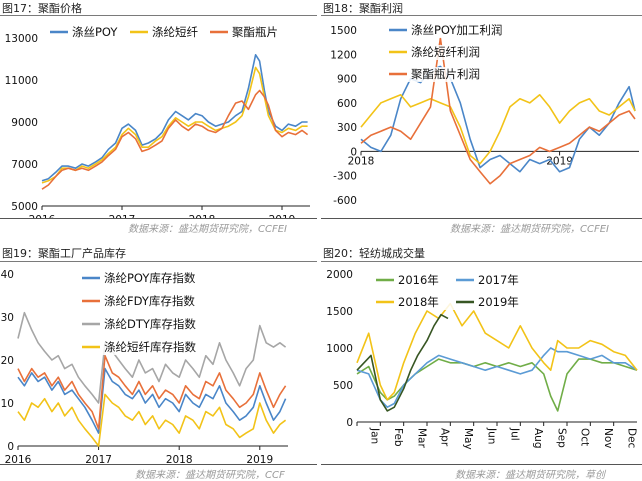  What do you see at coordinates (210, 475) in the screenshot?
I see `panel-3-source: 数据来源：盛达期货研究院，CCF` at bounding box center [210, 475].